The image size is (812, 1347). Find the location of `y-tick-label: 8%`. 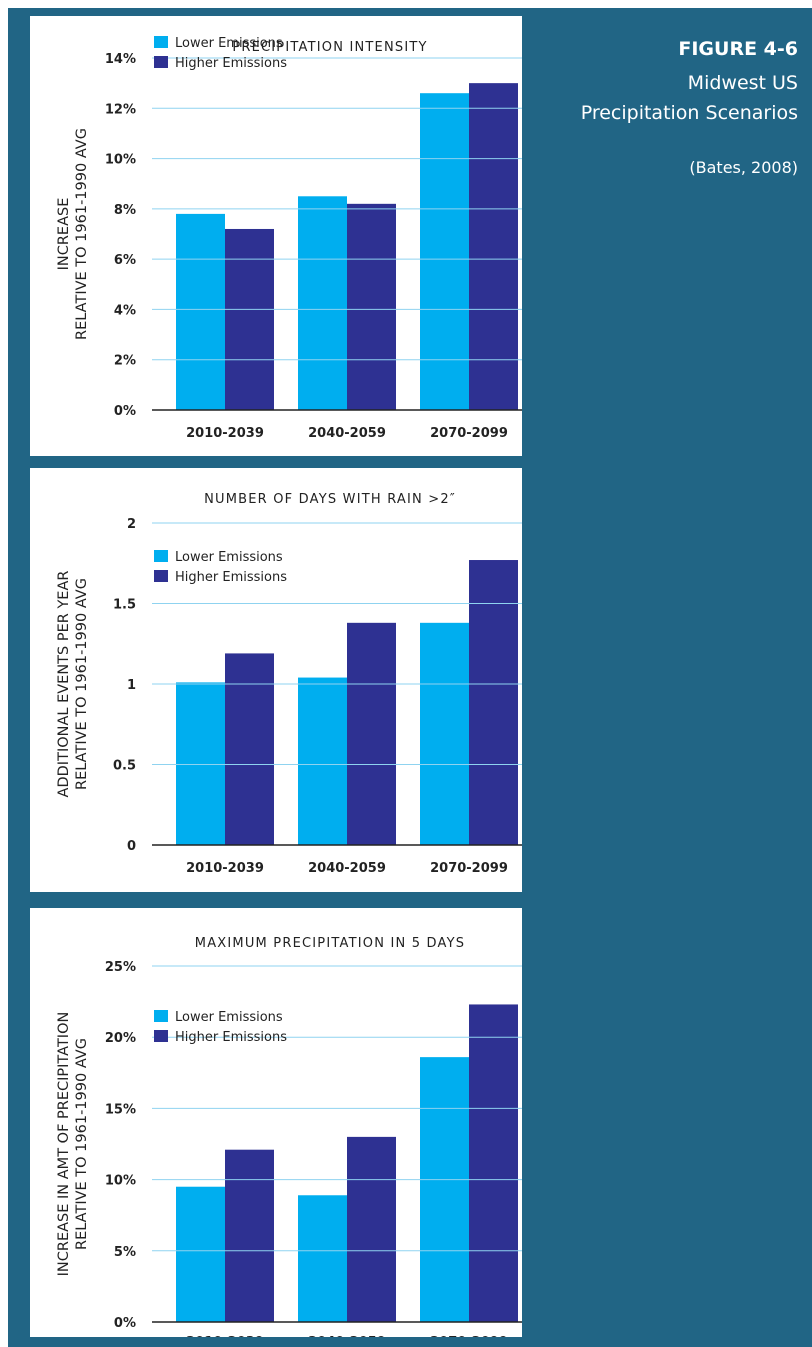

y-tick-label: 8% is located at coordinates (125, 210).